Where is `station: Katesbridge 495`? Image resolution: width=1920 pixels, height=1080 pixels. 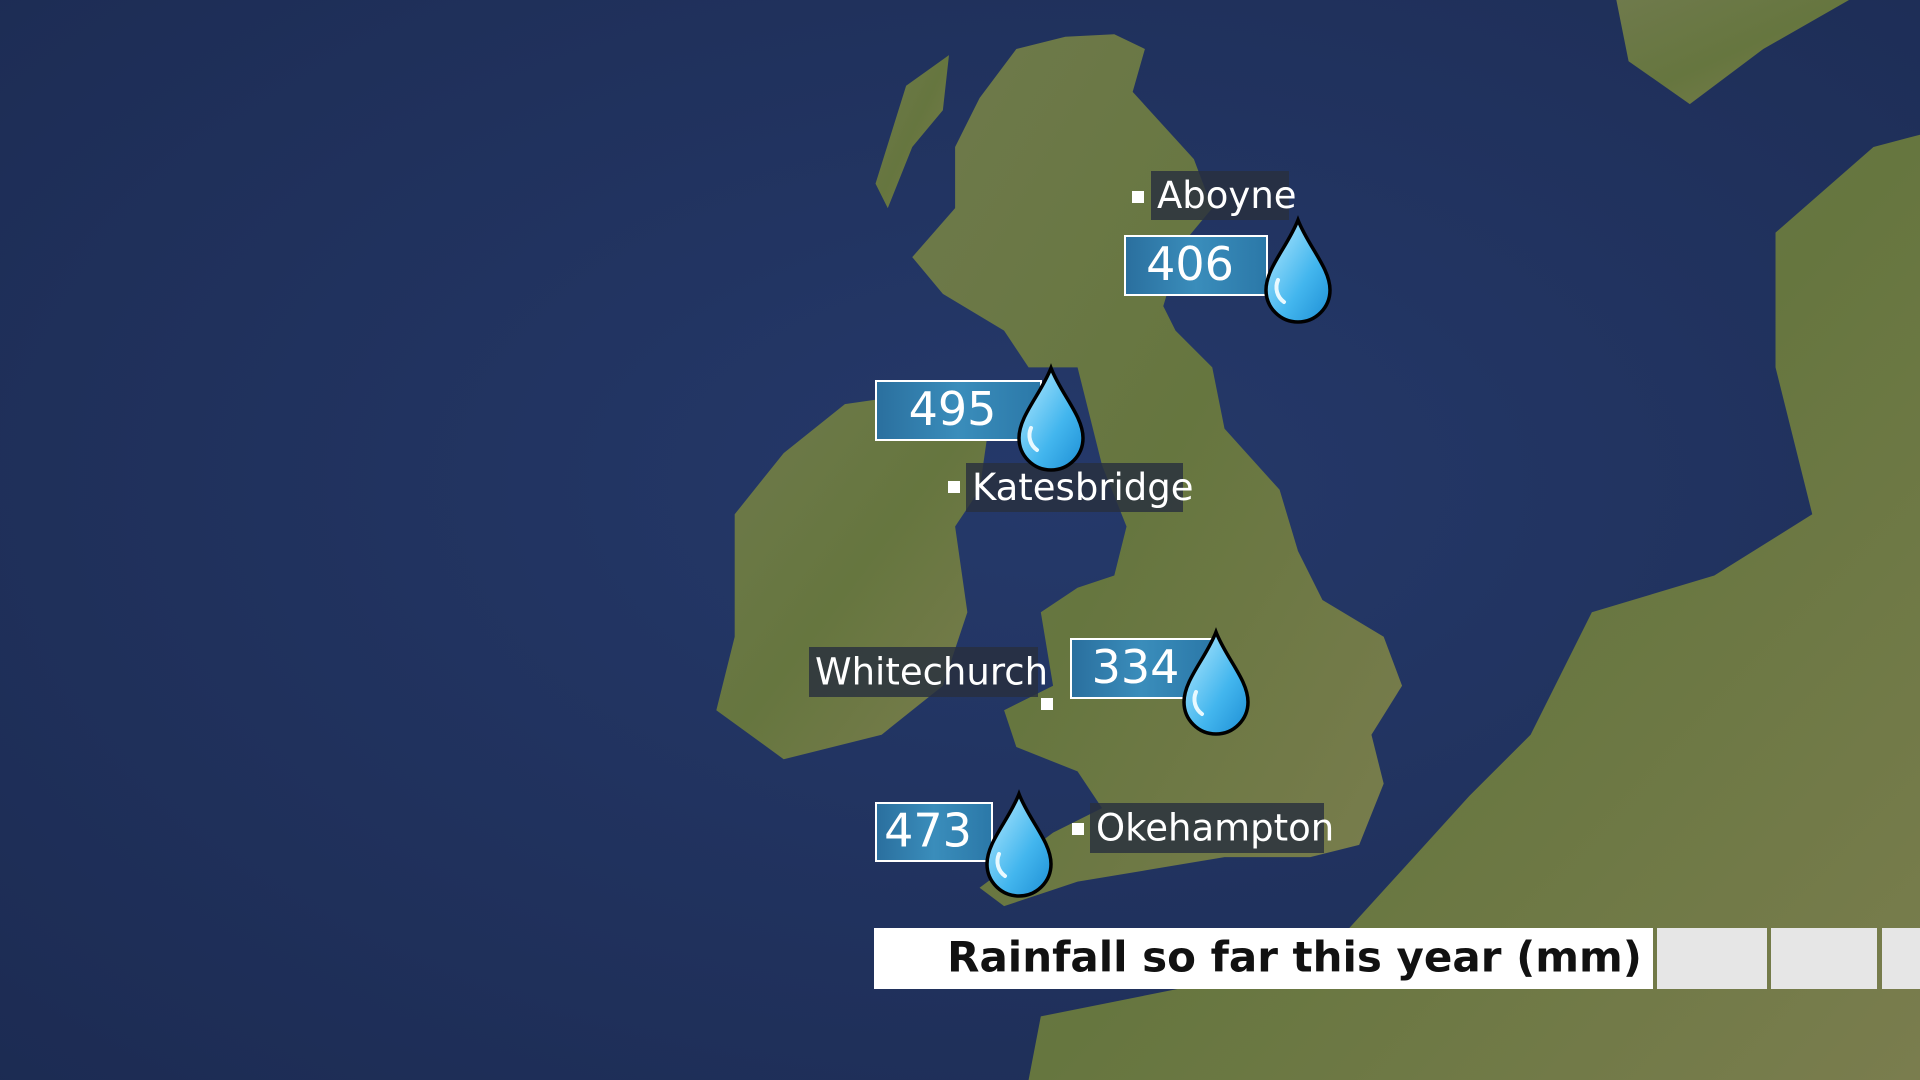
station: Katesbridge 495 is located at coordinates (1034, 437).